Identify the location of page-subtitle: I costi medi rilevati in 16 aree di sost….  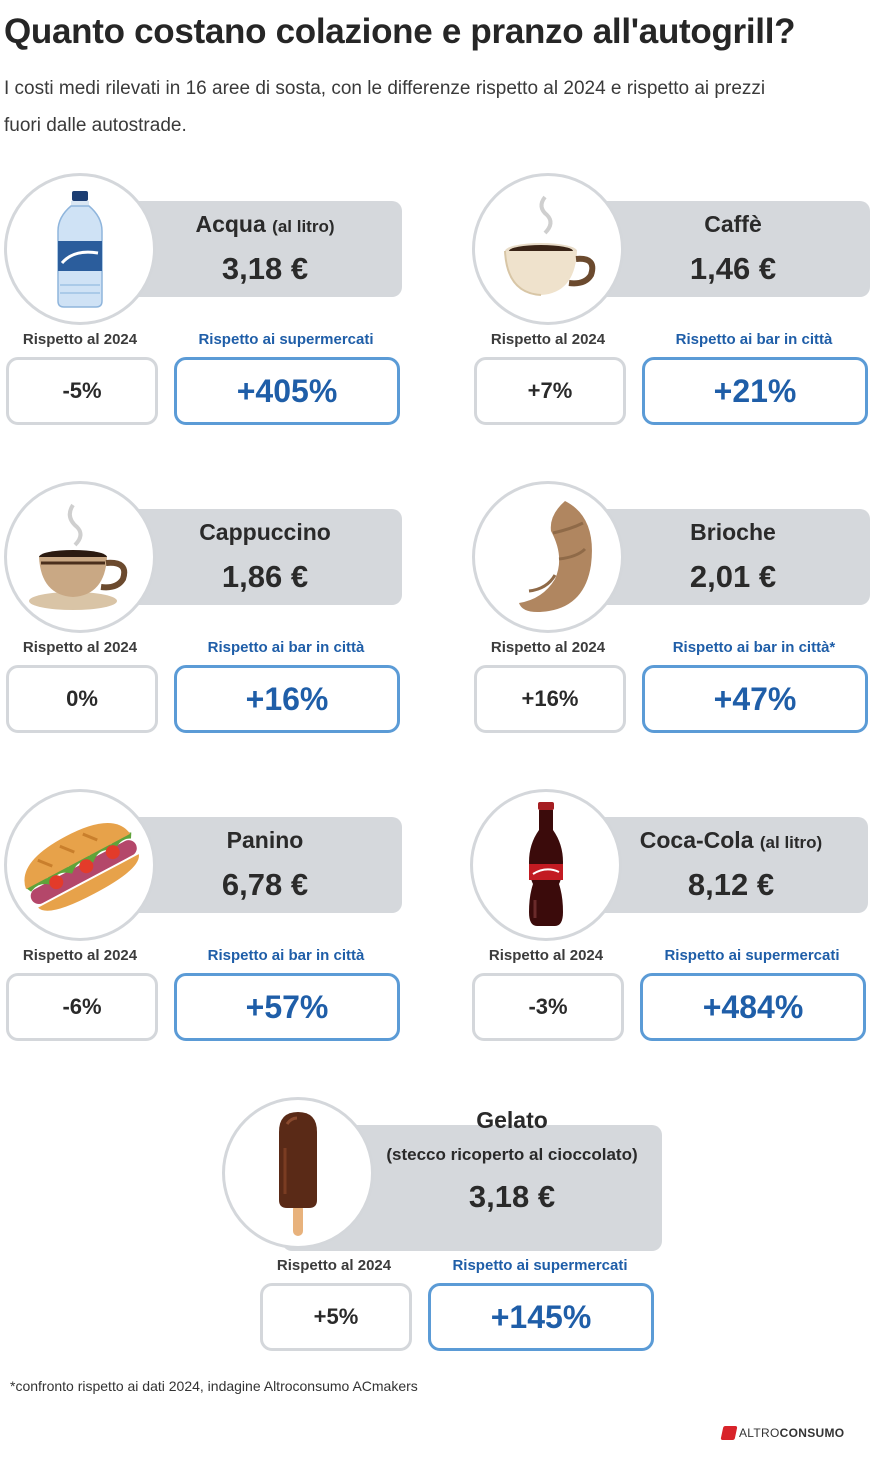
(385, 107).